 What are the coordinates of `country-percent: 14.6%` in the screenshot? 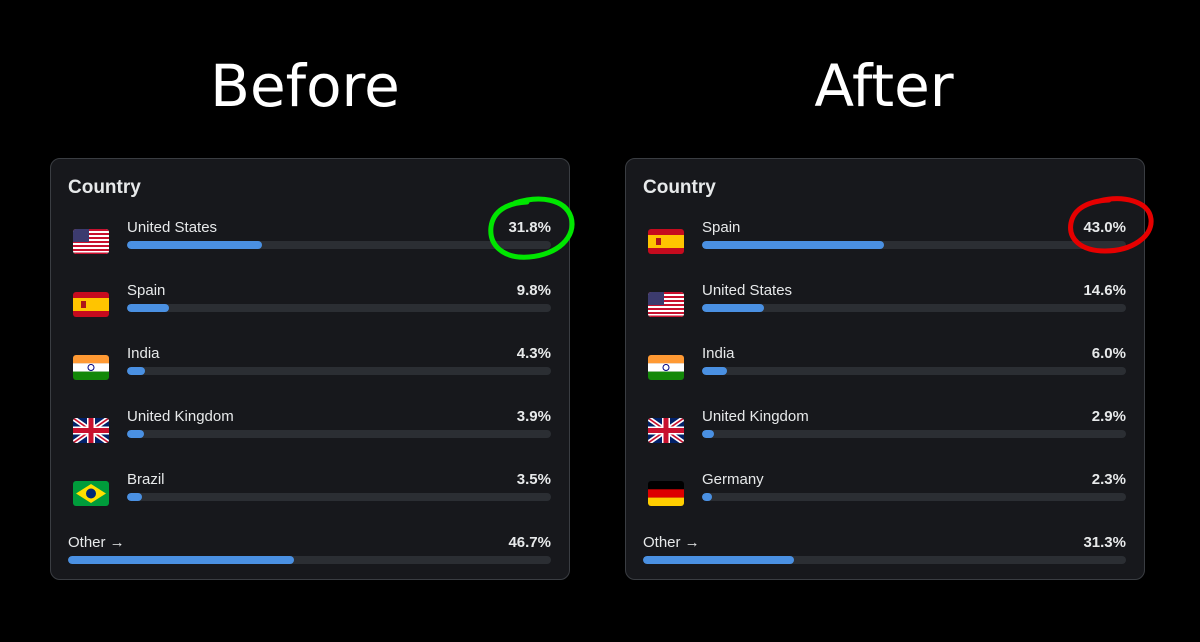 It's located at (1104, 290).